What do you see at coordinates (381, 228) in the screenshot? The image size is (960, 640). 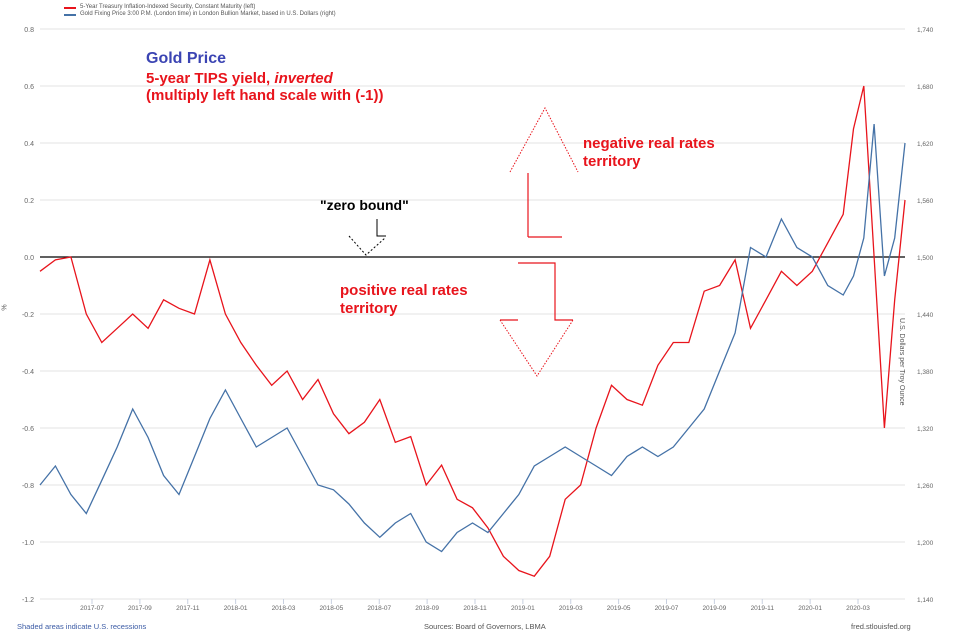 I see `zero-bound-arrow-shaft` at bounding box center [381, 228].